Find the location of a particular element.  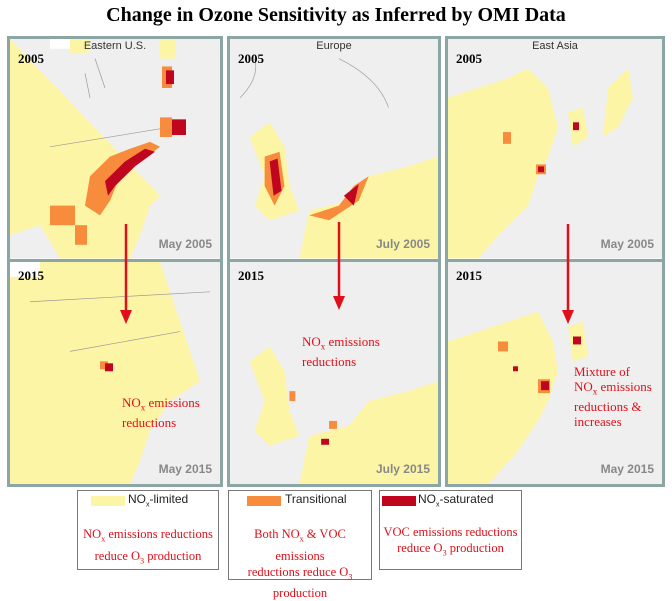

map-east-asia-2005: East Asia 2005 May 2005 is located at coordinates (555, 150).